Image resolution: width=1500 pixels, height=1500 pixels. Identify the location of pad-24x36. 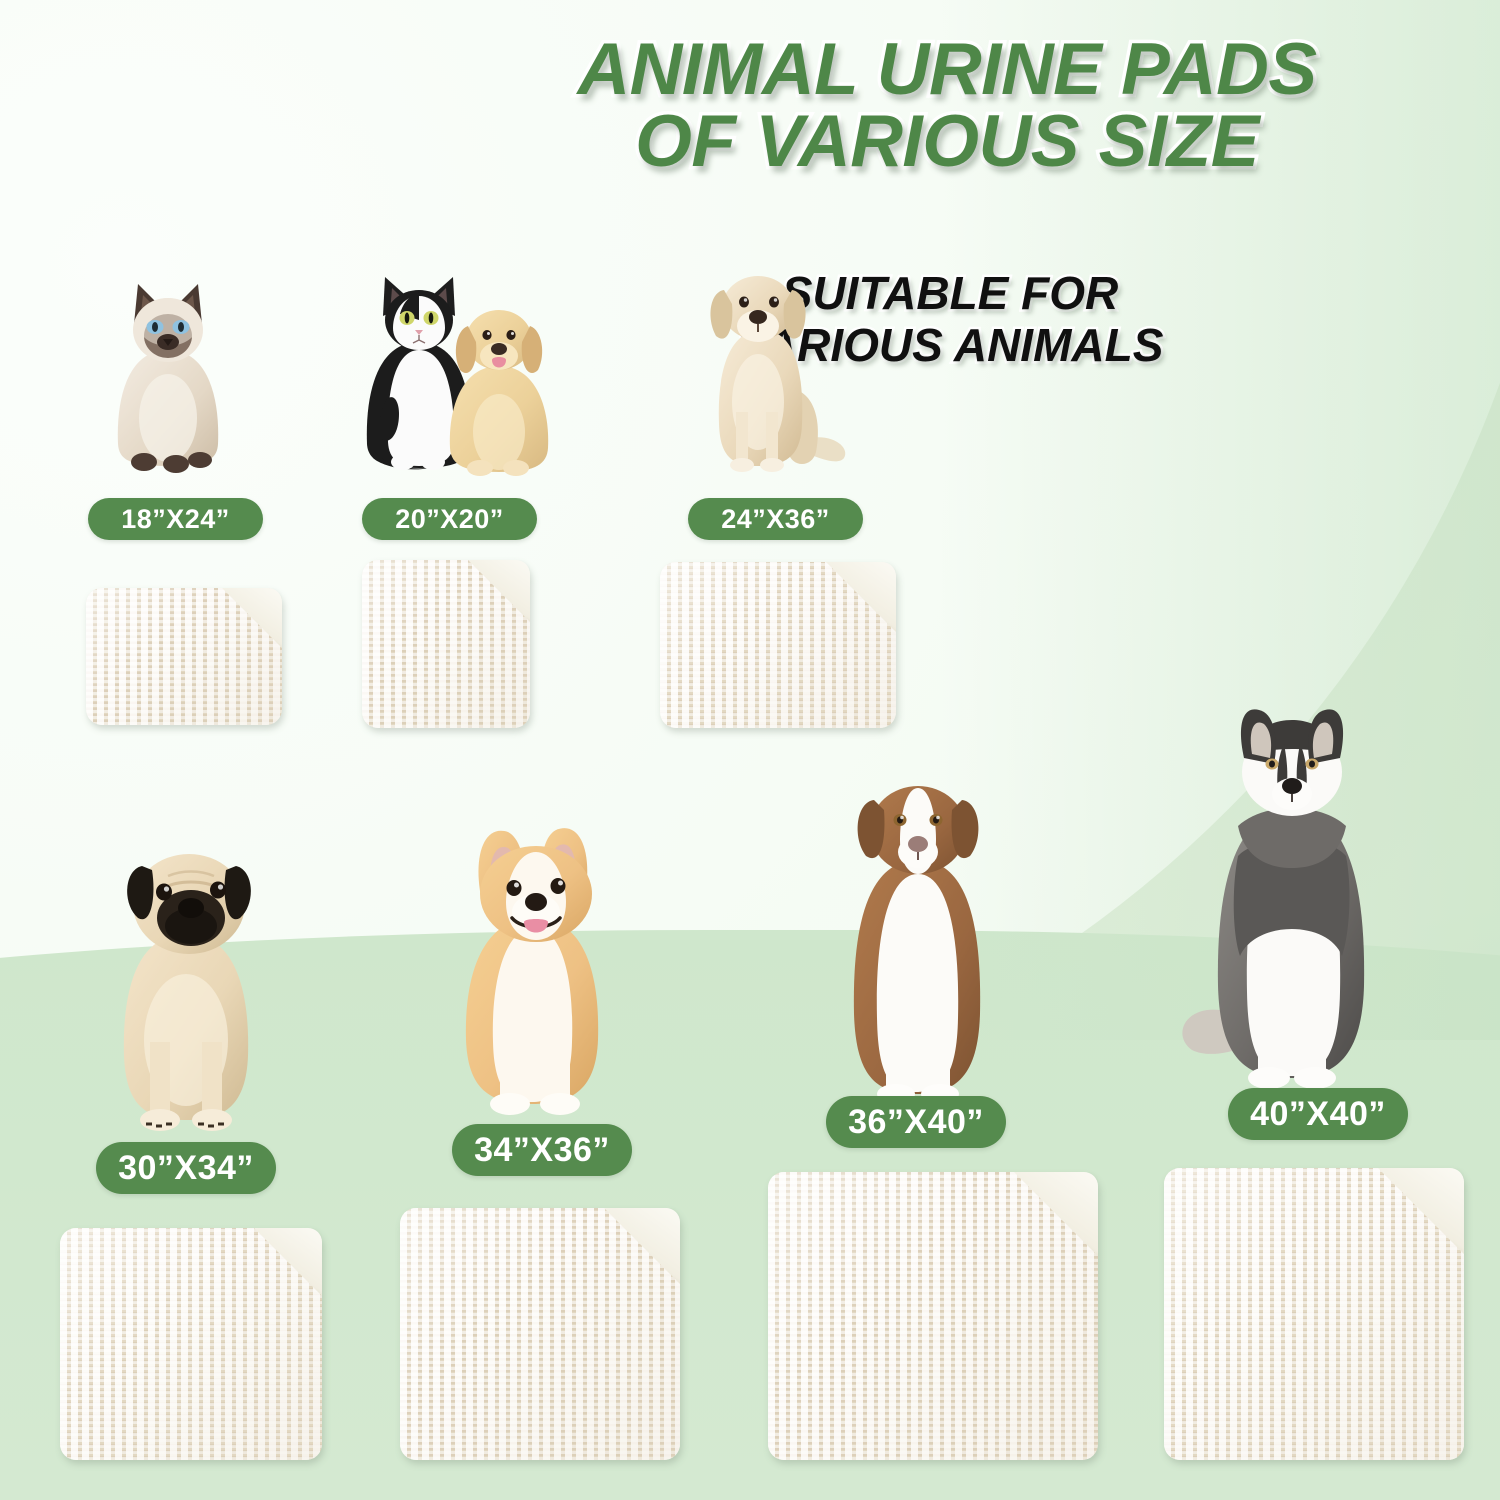
(778, 645).